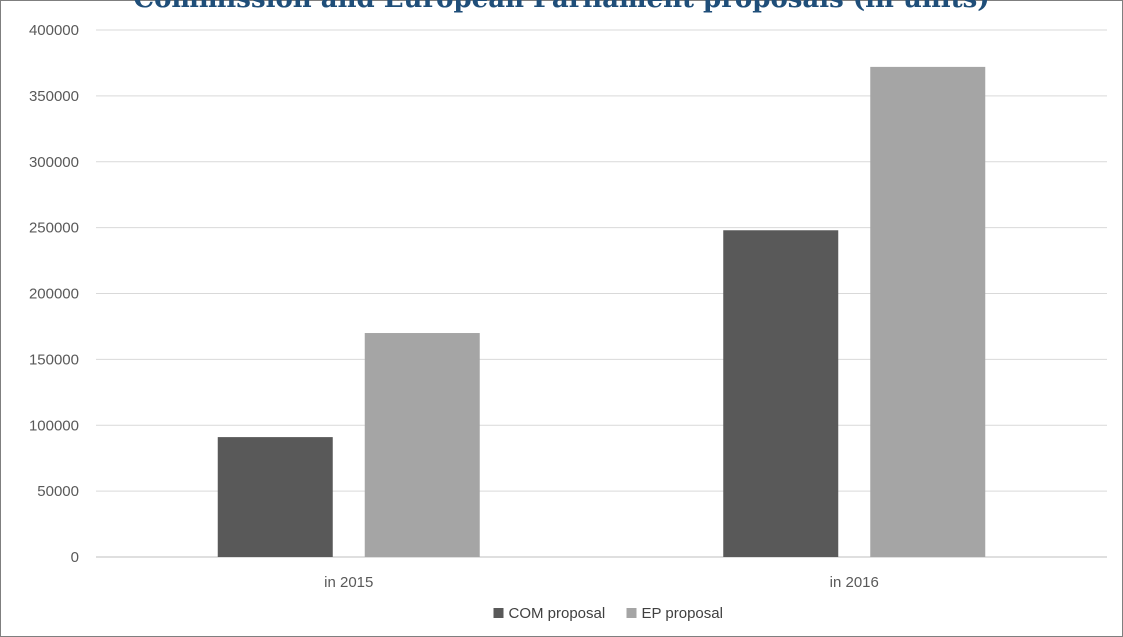 This screenshot has width=1123, height=637. What do you see at coordinates (854, 582) in the screenshot?
I see `x-tick-label: in 2016` at bounding box center [854, 582].